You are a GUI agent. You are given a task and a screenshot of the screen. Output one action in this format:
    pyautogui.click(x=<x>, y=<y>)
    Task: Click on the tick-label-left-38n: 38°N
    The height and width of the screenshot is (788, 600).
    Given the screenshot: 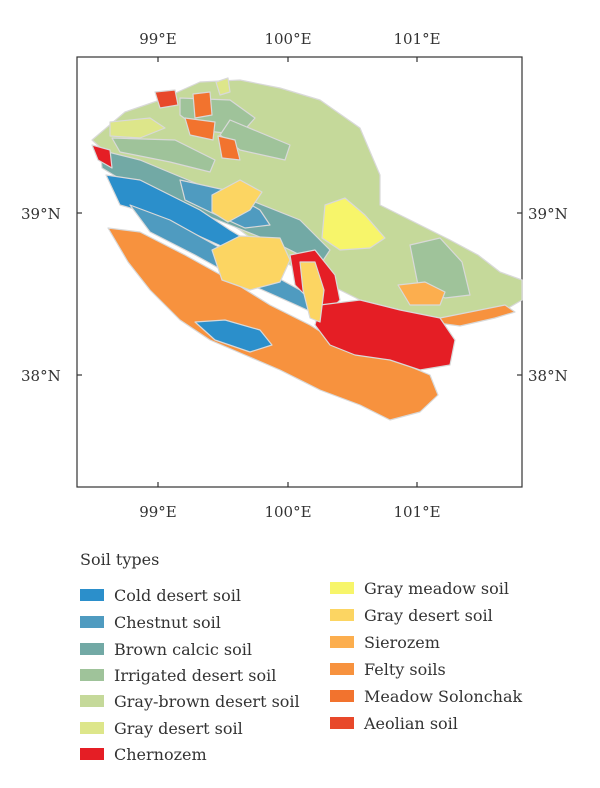 What is the action you would take?
    pyautogui.click(x=41, y=376)
    